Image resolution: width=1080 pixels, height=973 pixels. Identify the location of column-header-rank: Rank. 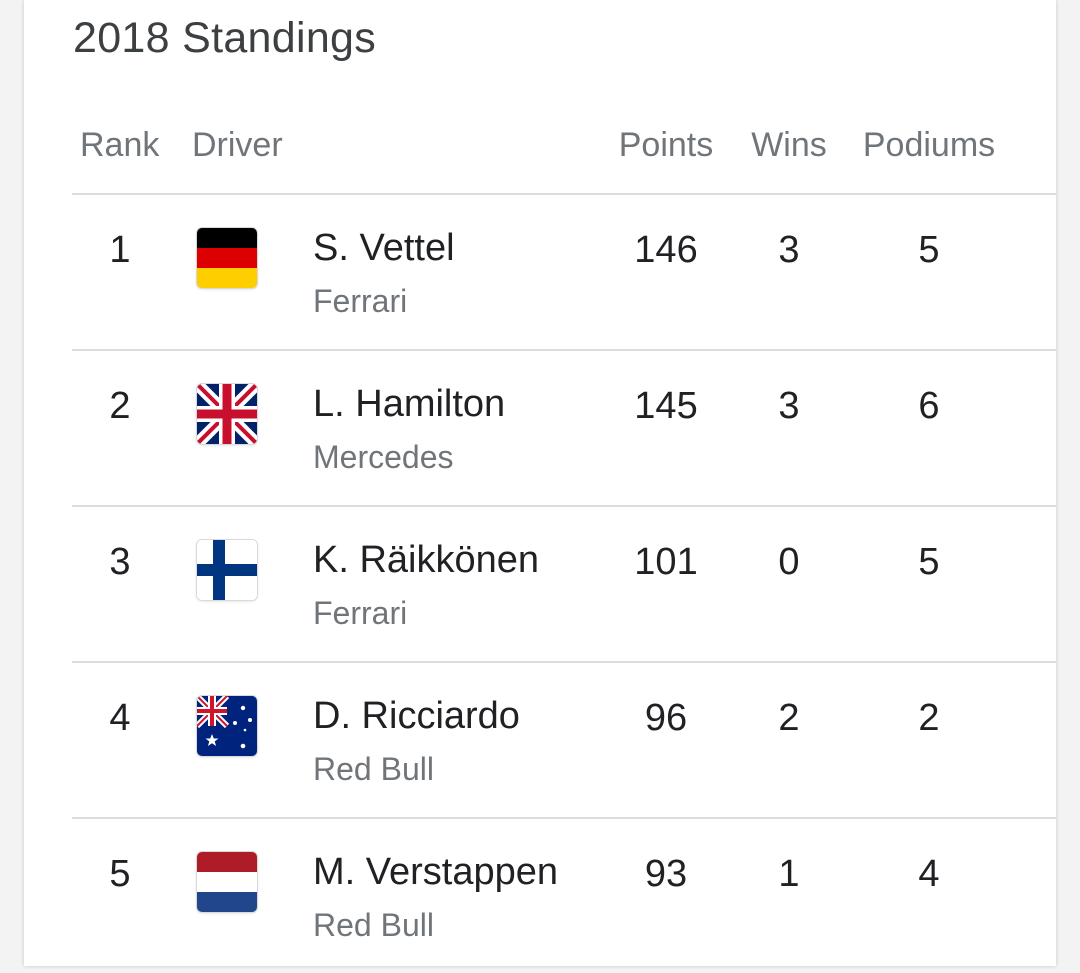
(120, 145).